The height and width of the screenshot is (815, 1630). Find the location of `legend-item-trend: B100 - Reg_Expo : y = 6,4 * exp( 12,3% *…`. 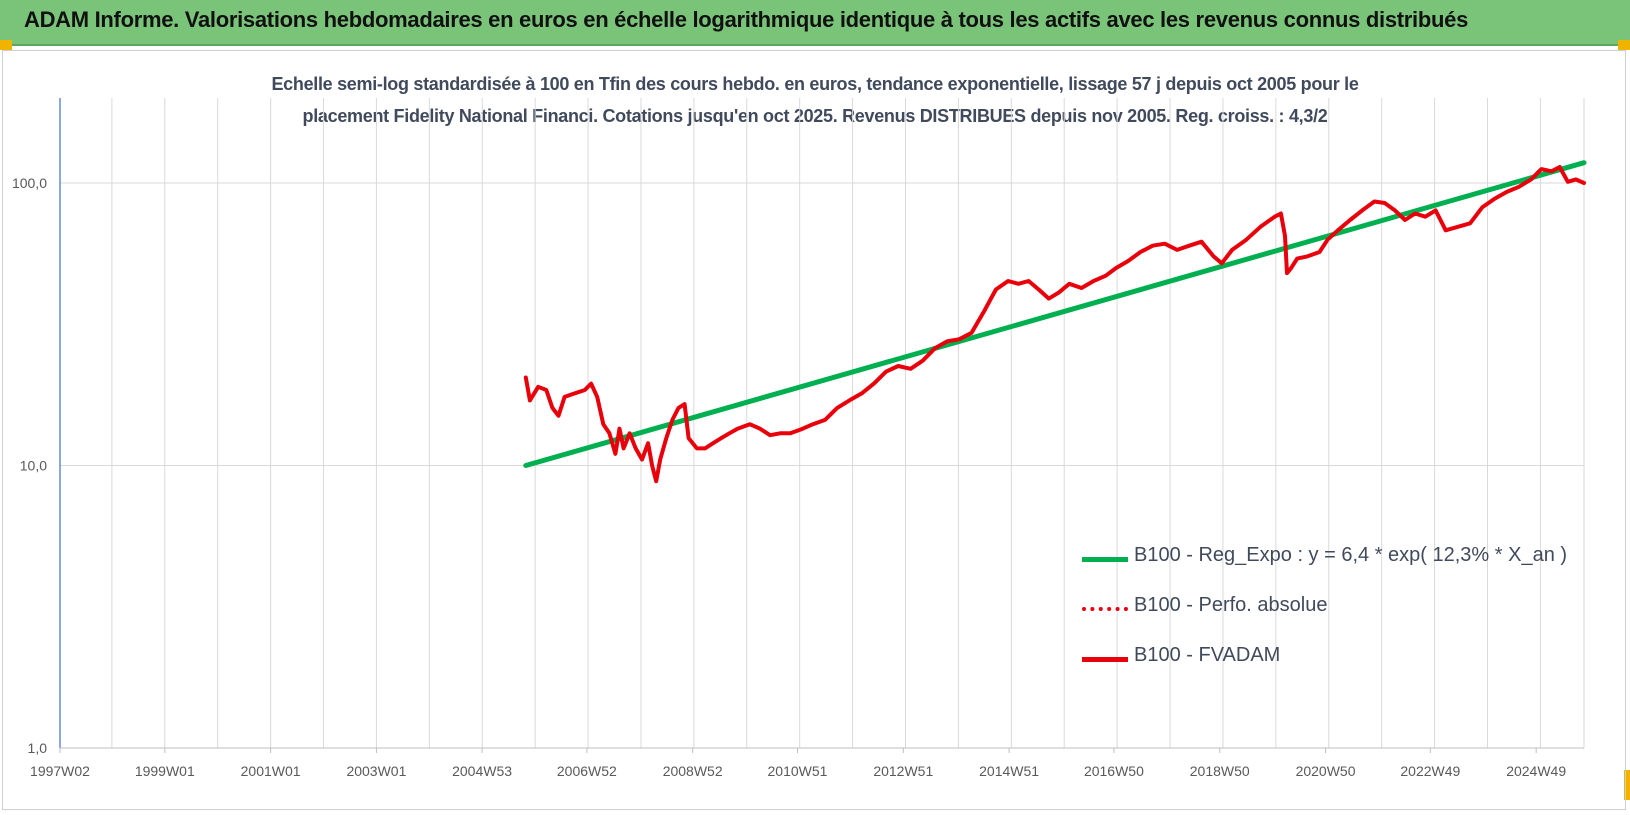

legend-item-trend: B100 - Reg_Expo : y = 6,4 * exp( 12,3% *… is located at coordinates (1332, 565).